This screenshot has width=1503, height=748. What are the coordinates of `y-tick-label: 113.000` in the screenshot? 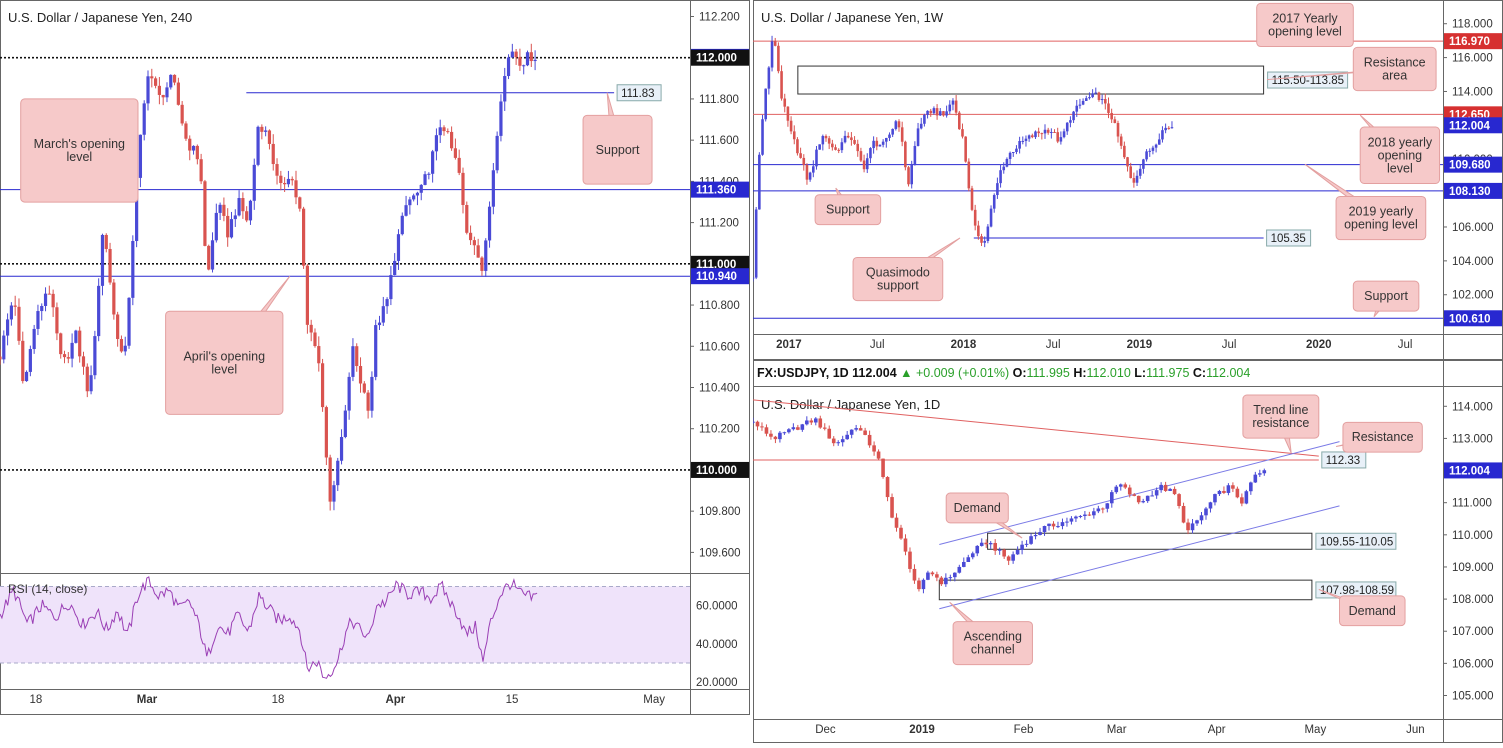 It's located at (1472, 439).